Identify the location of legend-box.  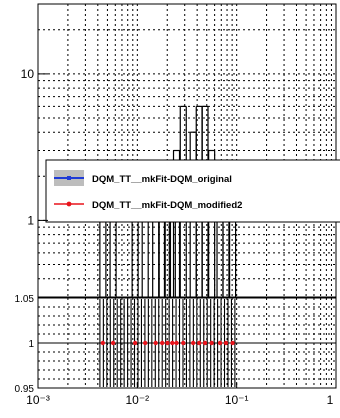
(192, 191).